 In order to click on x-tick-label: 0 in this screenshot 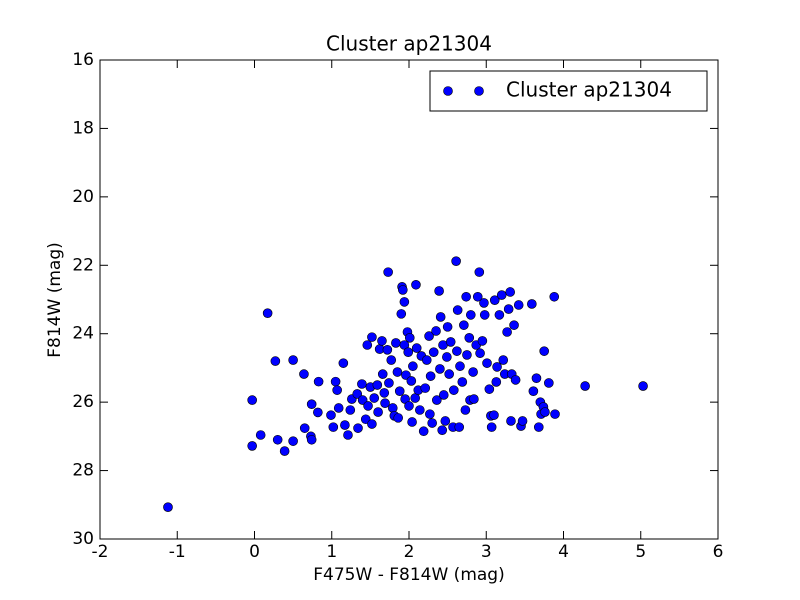, I will do `click(254, 552)`.